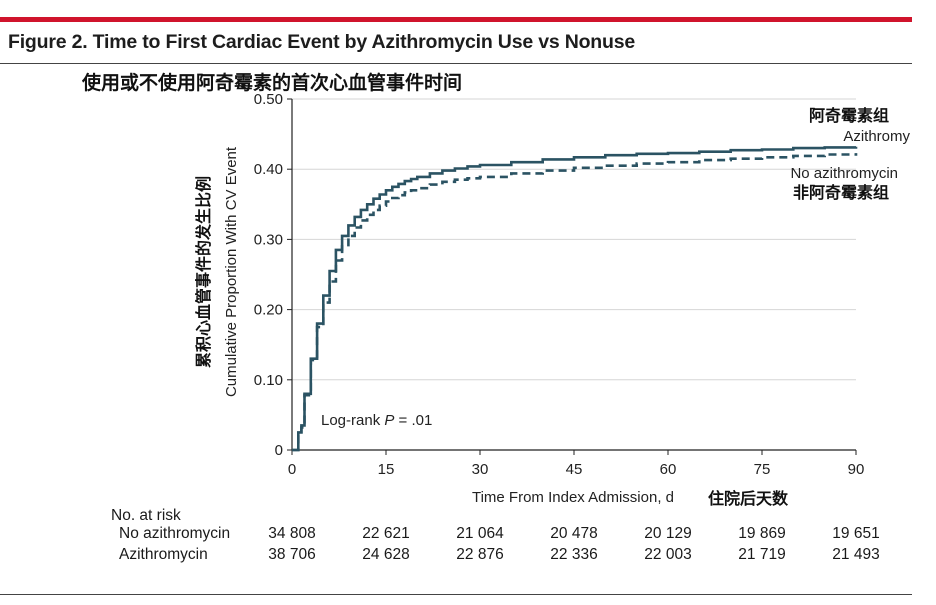 Image resolution: width=936 pixels, height=605 pixels. I want to click on x-tick-label-5: 75, so click(762, 469).